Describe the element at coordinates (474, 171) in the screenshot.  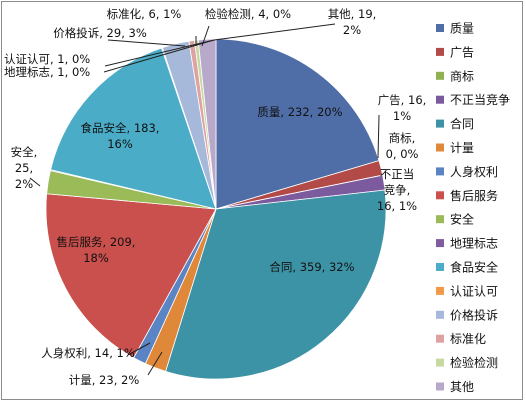
I see `legend-label: 人身权利` at that location.